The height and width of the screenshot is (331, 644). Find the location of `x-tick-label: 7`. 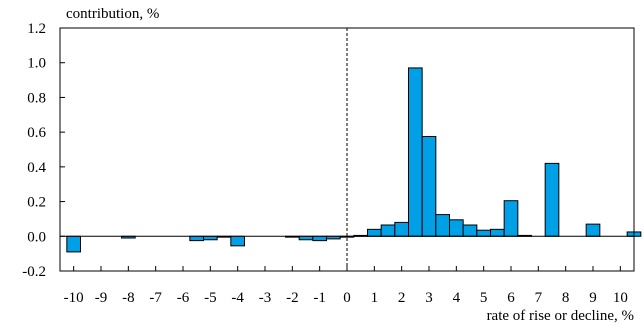

x-tick-label: 7 is located at coordinates (539, 298).